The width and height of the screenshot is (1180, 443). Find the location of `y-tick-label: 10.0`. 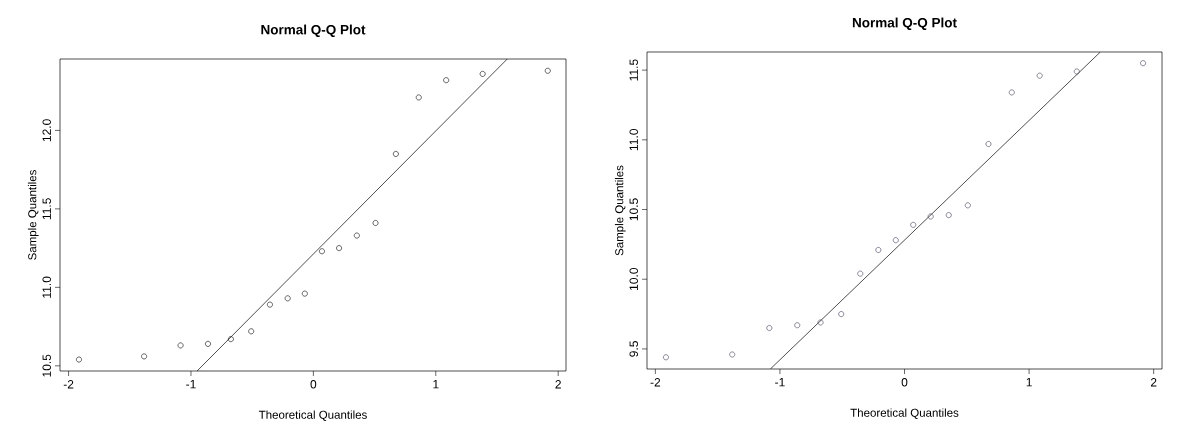

y-tick-label: 10.0 is located at coordinates (633, 279).